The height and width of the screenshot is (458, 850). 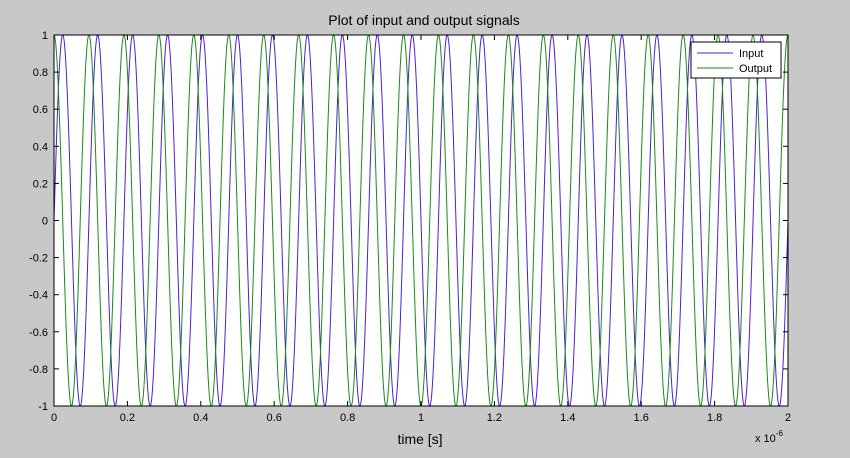 I want to click on x-tick-label: 0.8, so click(x=347, y=418).